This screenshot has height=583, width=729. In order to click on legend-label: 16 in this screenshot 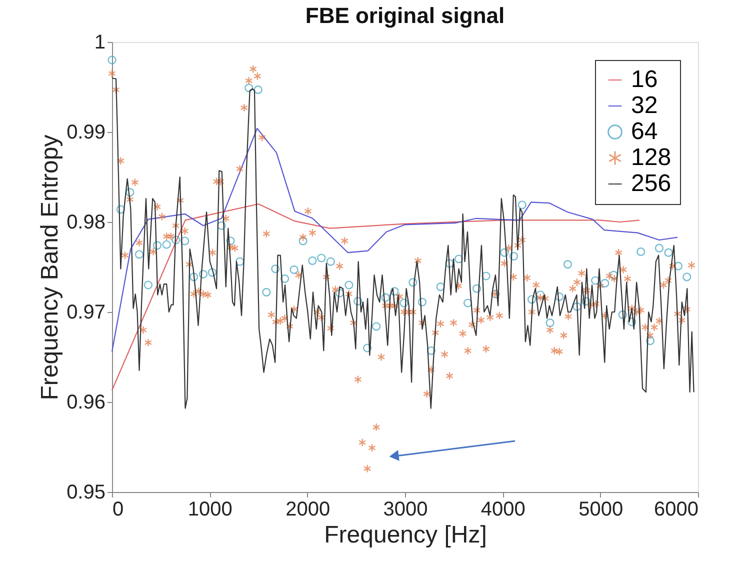, I will do `click(644, 79)`.